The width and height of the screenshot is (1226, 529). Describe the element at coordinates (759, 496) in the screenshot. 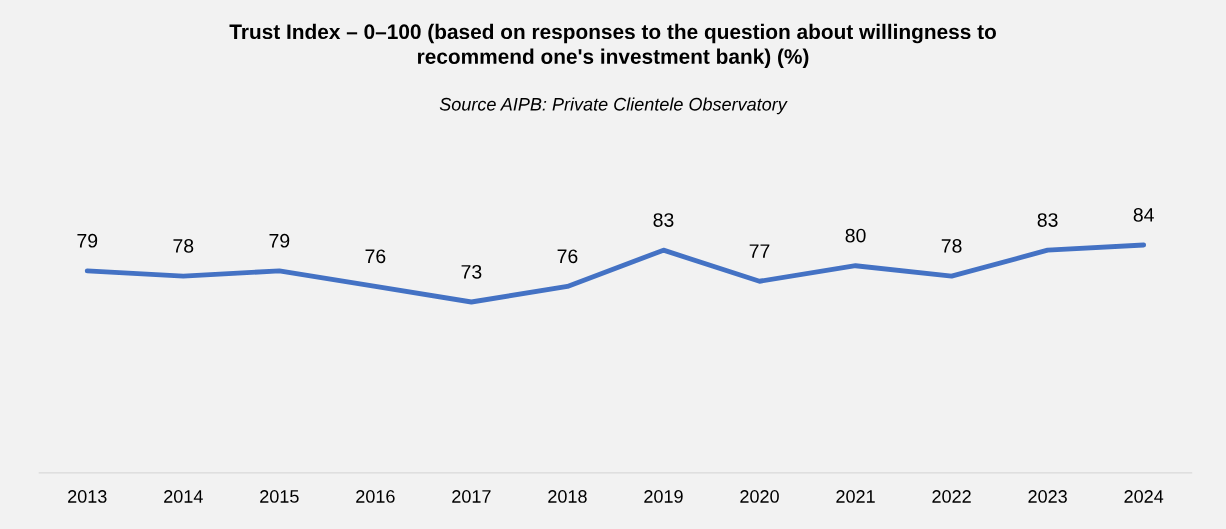

I see `x-tick-label: 2020` at that location.